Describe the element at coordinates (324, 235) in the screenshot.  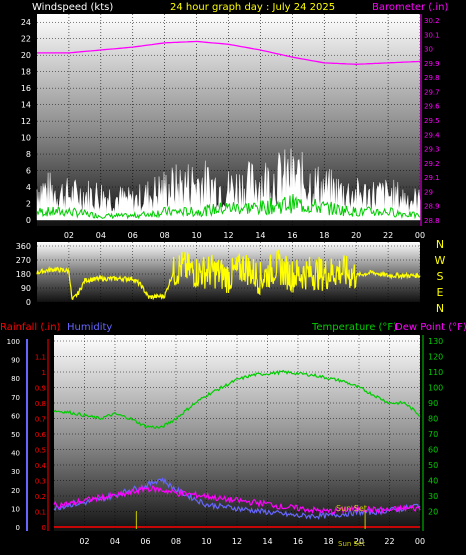
I see `wind-x-tick-label: 18` at that location.